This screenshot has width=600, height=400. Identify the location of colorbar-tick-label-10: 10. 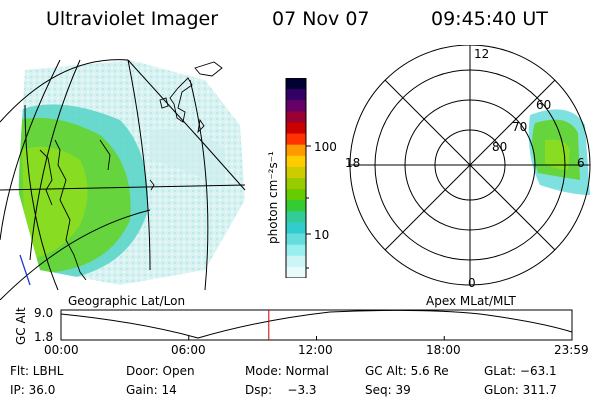
(322, 235).